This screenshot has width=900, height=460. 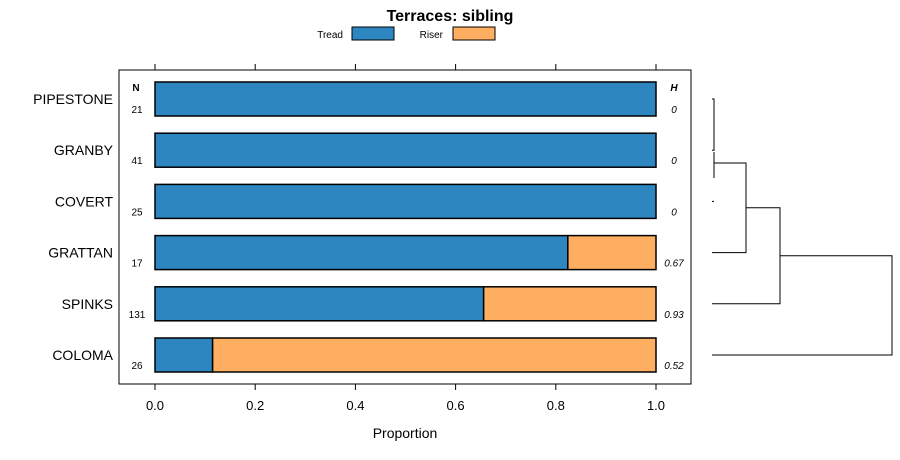 What do you see at coordinates (137, 315) in the screenshot?
I see `n-value: 131` at bounding box center [137, 315].